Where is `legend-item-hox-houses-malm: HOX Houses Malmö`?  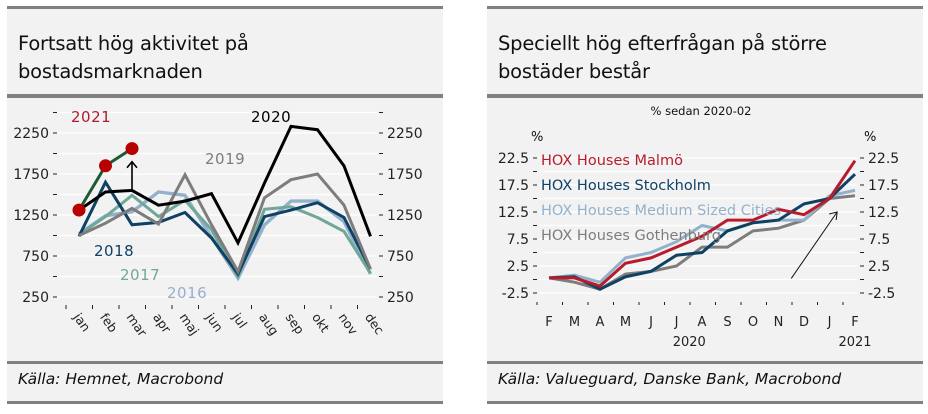 legend-item-hox-houses-malm: HOX Houses Malmö is located at coordinates (612, 161).